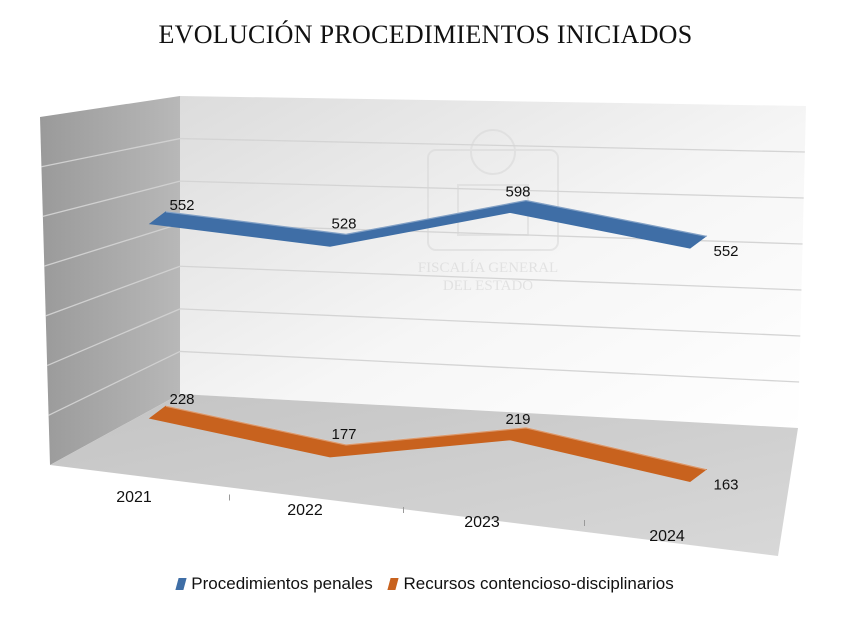 This screenshot has width=851, height=630. Describe the element at coordinates (393, 584) in the screenshot. I see `legend-swatch-orange` at that location.